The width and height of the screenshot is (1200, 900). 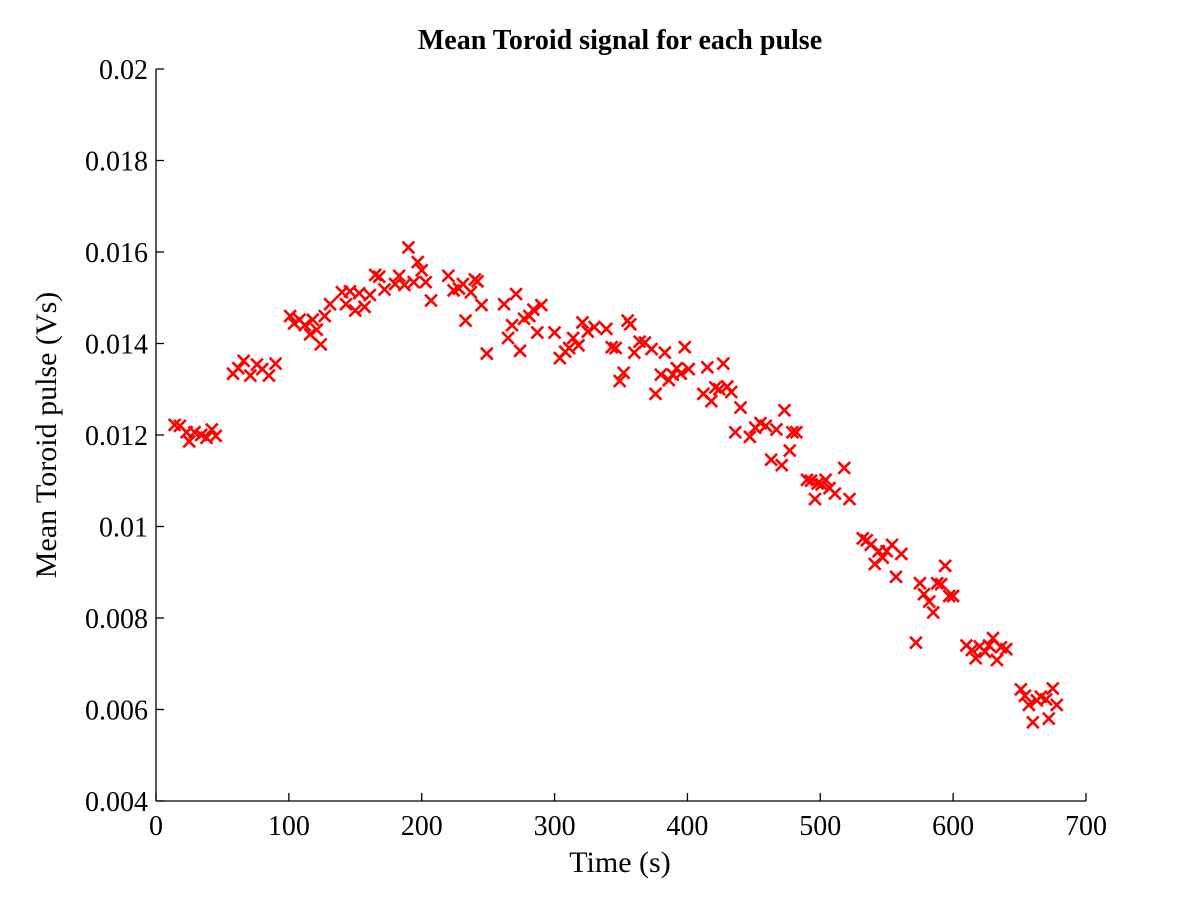 I want to click on y-tick-label: 0.01, so click(x=123, y=528).